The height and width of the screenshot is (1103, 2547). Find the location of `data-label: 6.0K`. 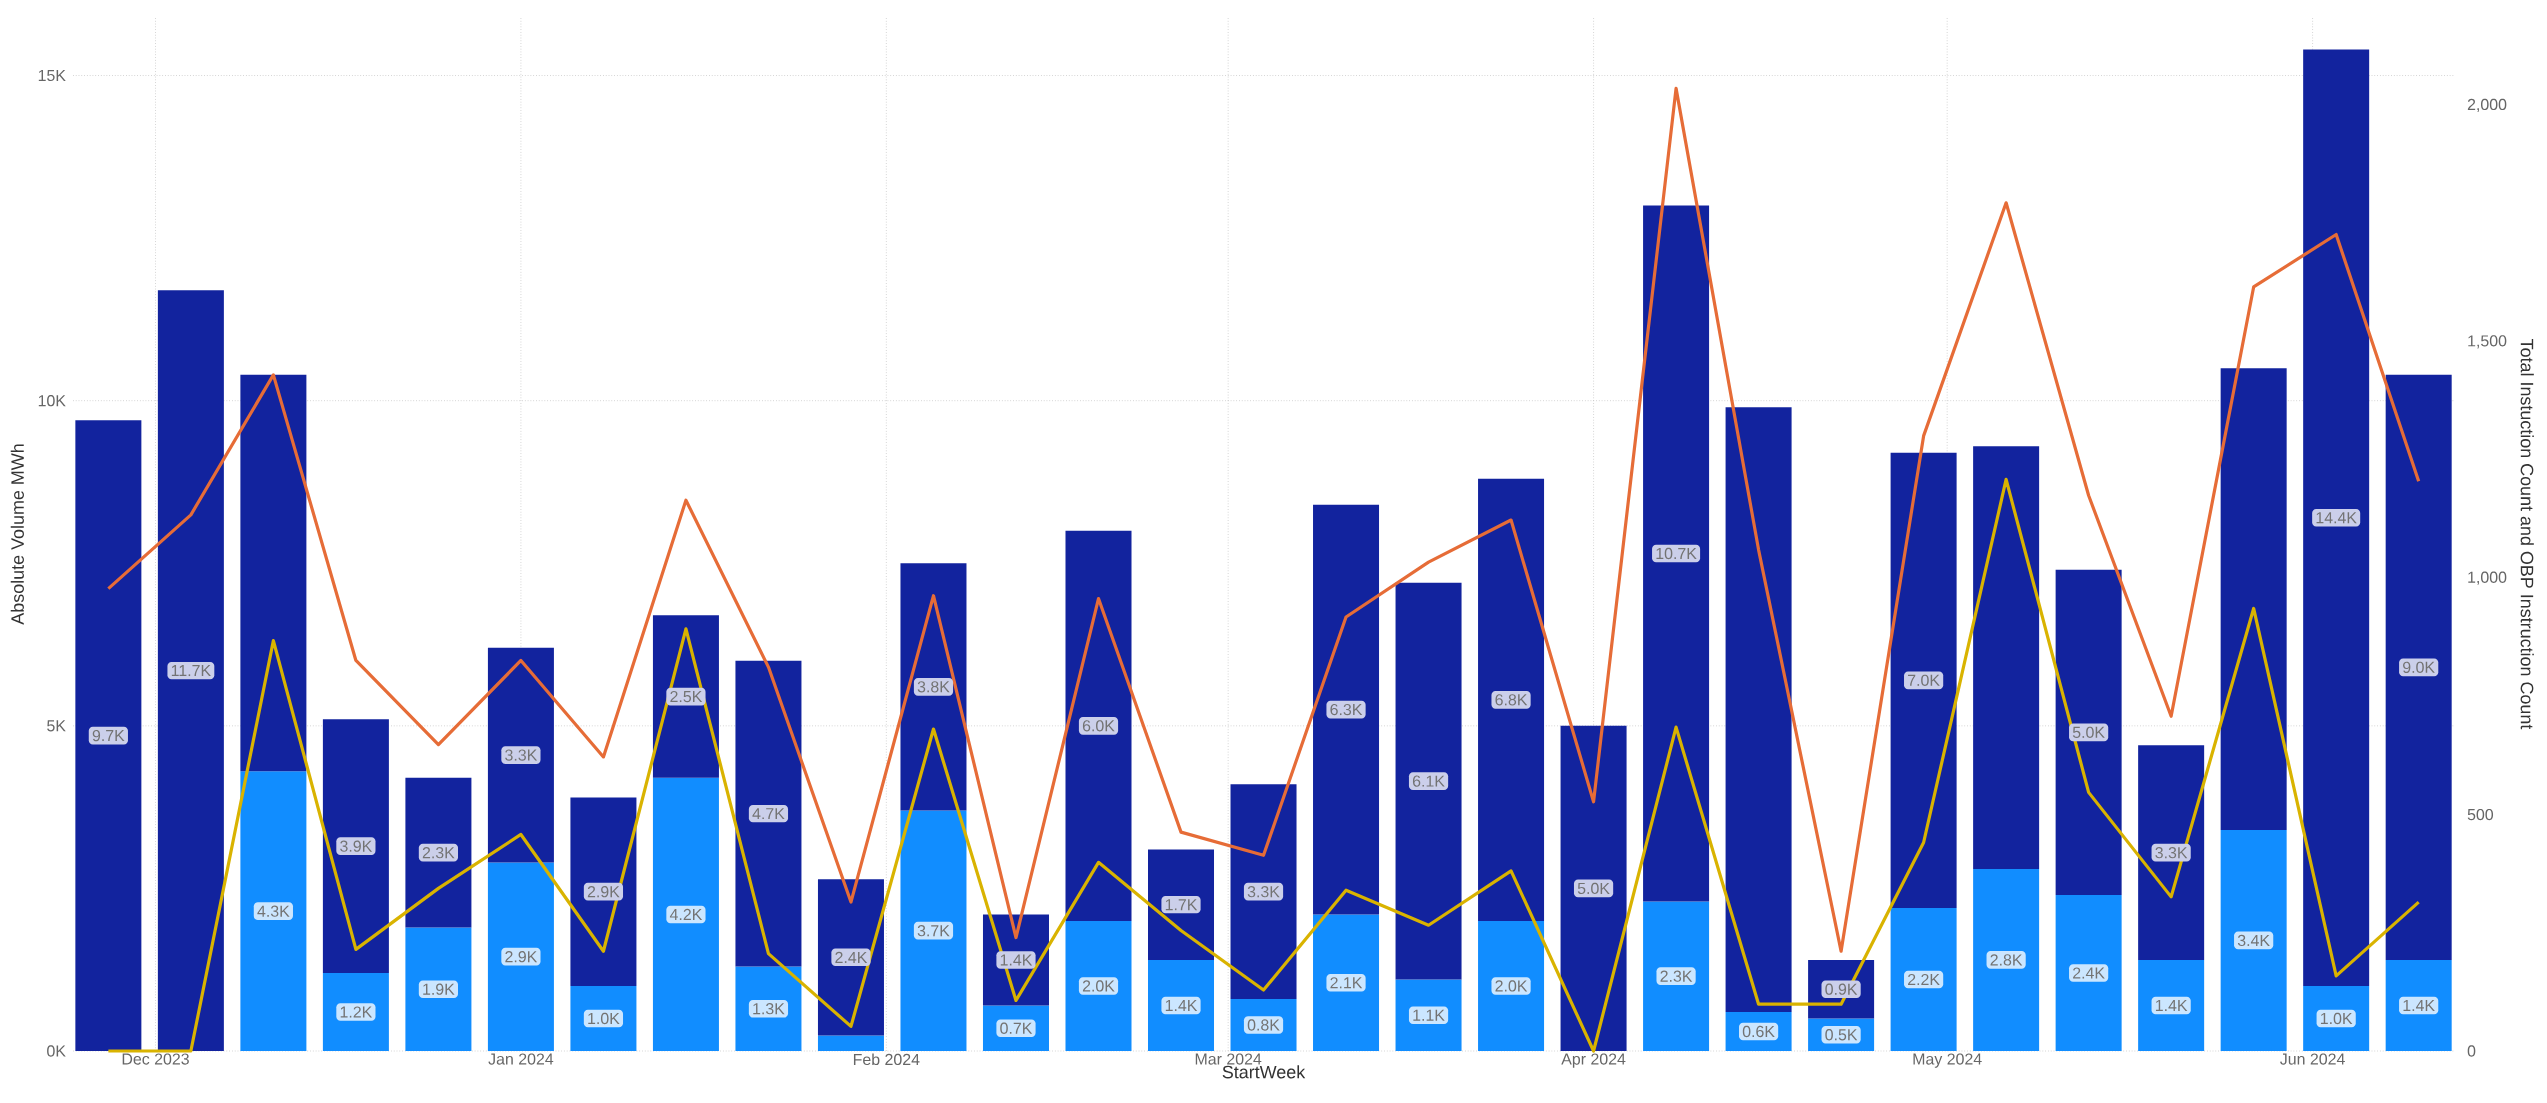

data-label: 6.0K is located at coordinates (1098, 726).